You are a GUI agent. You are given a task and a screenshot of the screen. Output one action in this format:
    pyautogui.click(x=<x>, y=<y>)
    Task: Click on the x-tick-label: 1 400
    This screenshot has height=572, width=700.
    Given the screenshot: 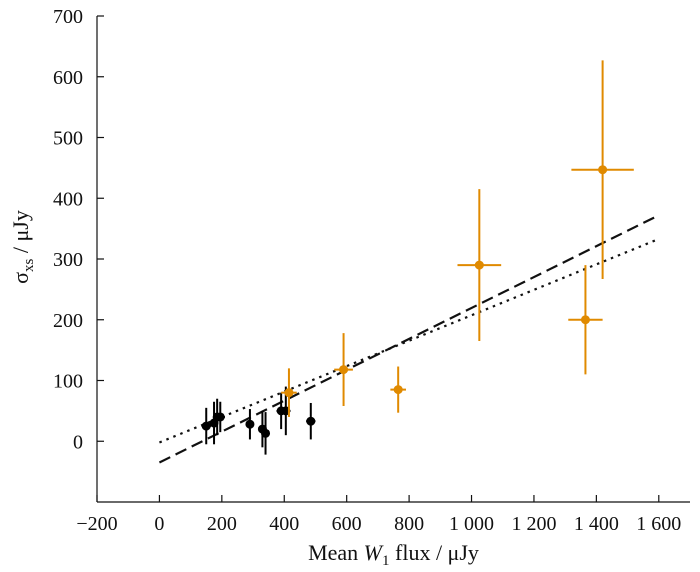 What is the action you would take?
    pyautogui.click(x=596, y=524)
    